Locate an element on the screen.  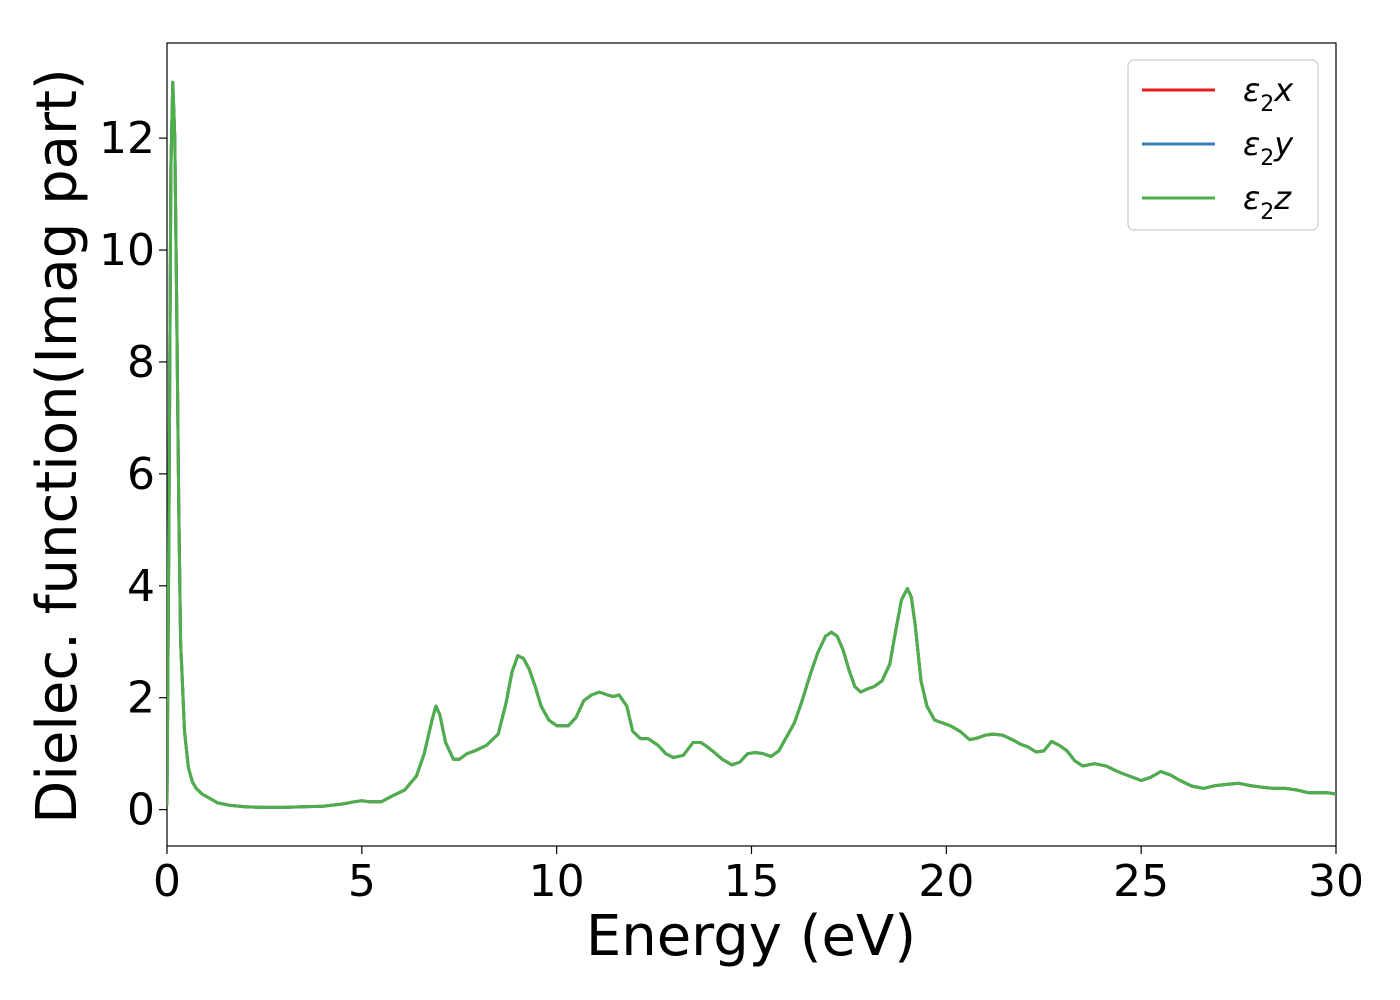
y-tick-label: 6 is located at coordinates (141, 474).